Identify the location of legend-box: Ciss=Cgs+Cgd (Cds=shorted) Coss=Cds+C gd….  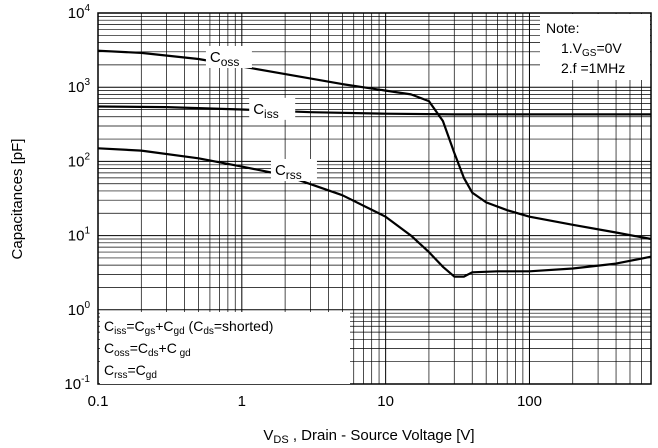
(225, 348).